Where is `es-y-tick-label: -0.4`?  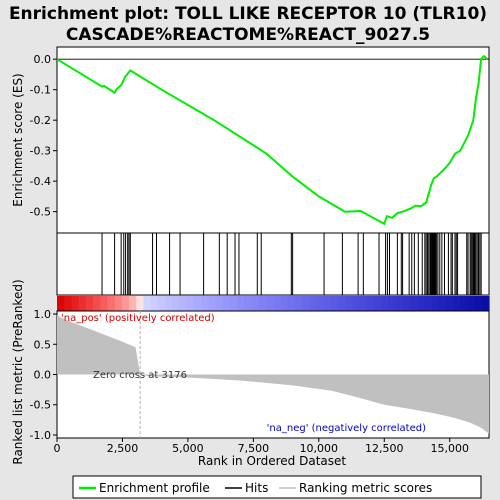
es-y-tick-label: -0.4 is located at coordinates (40, 181).